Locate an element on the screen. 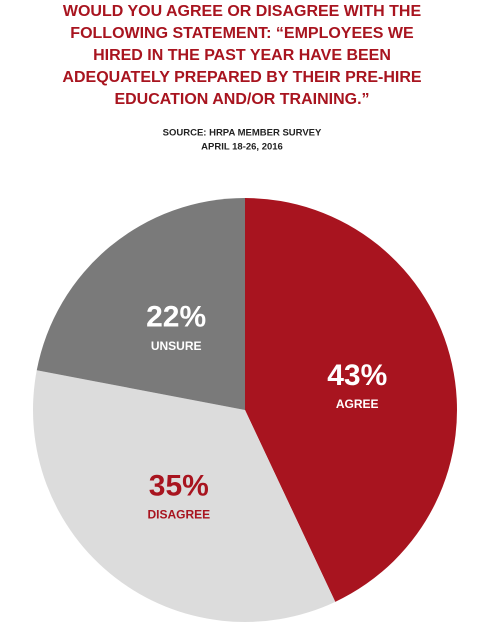  chart-title: EDUCATION AND/OR TRAINING.” is located at coordinates (241, 99).